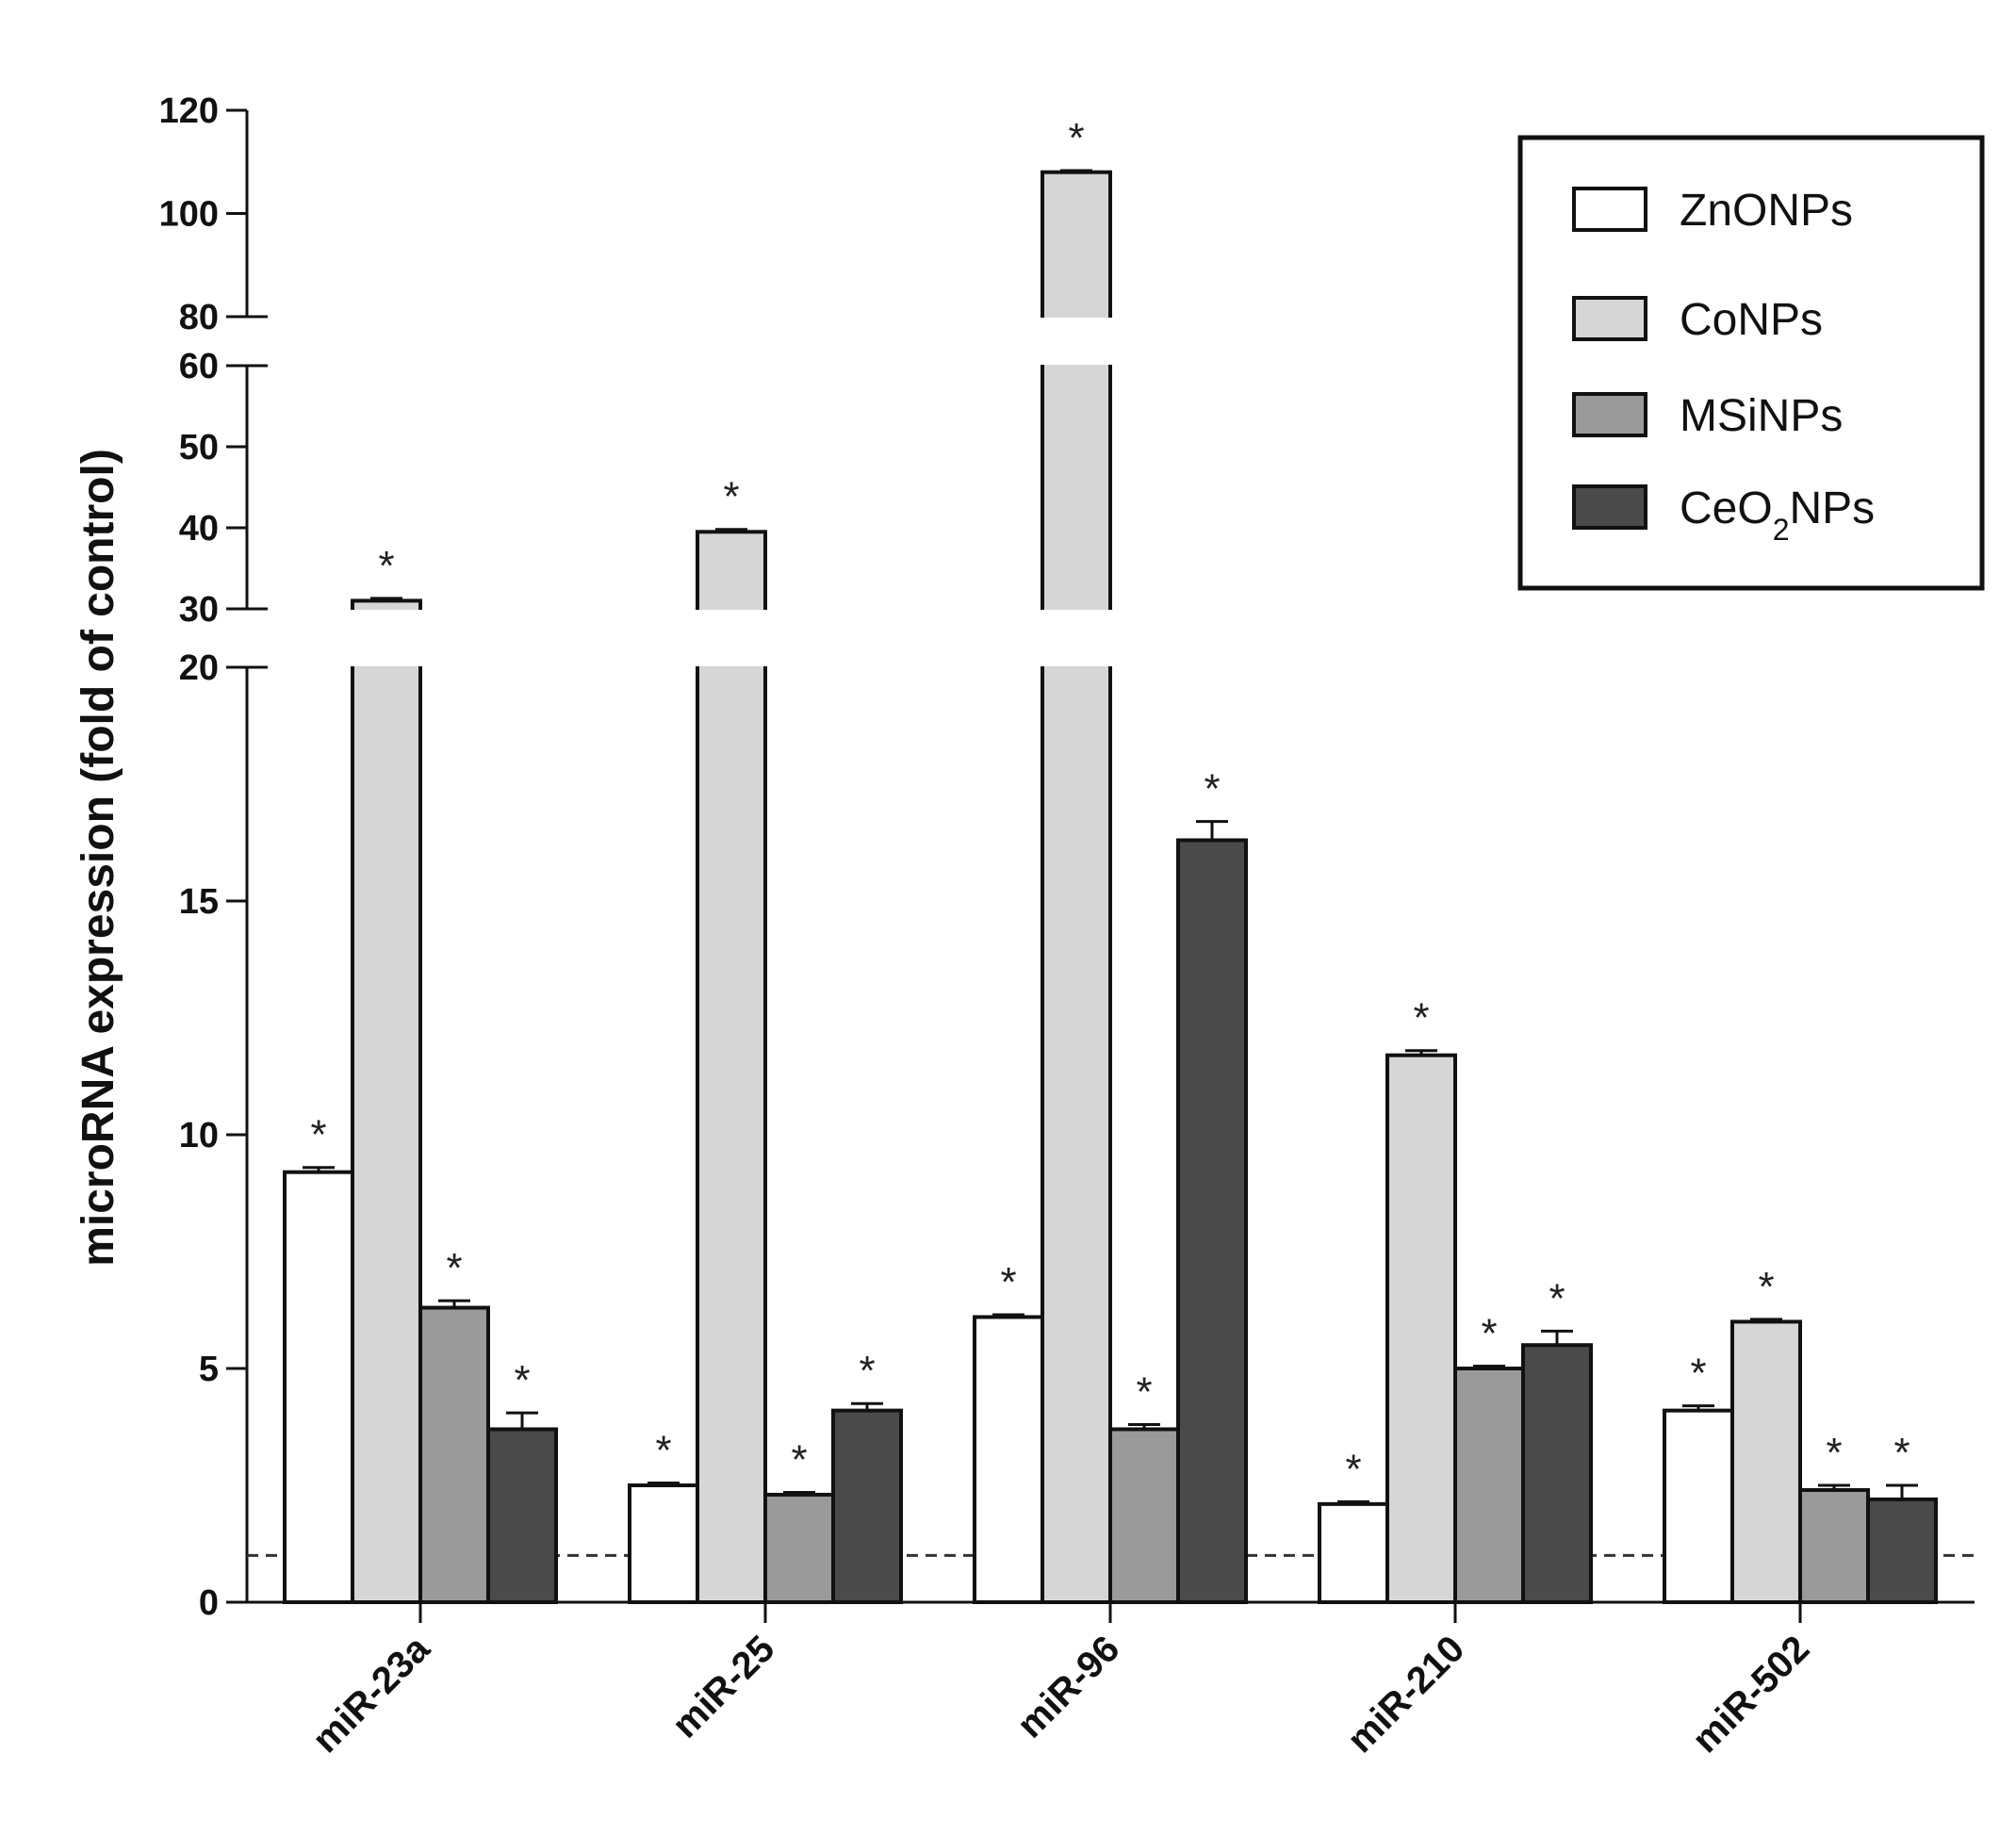 This screenshot has height=1835, width=2016. I want to click on y-tick-label: 50, so click(199, 447).